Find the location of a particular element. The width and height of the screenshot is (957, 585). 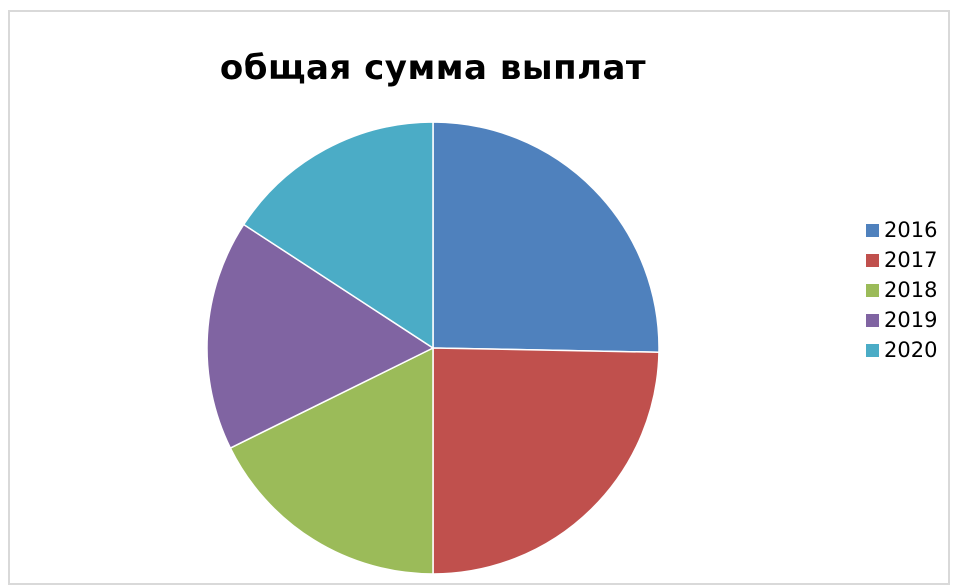

pie-slice-2020 is located at coordinates (338, 235).